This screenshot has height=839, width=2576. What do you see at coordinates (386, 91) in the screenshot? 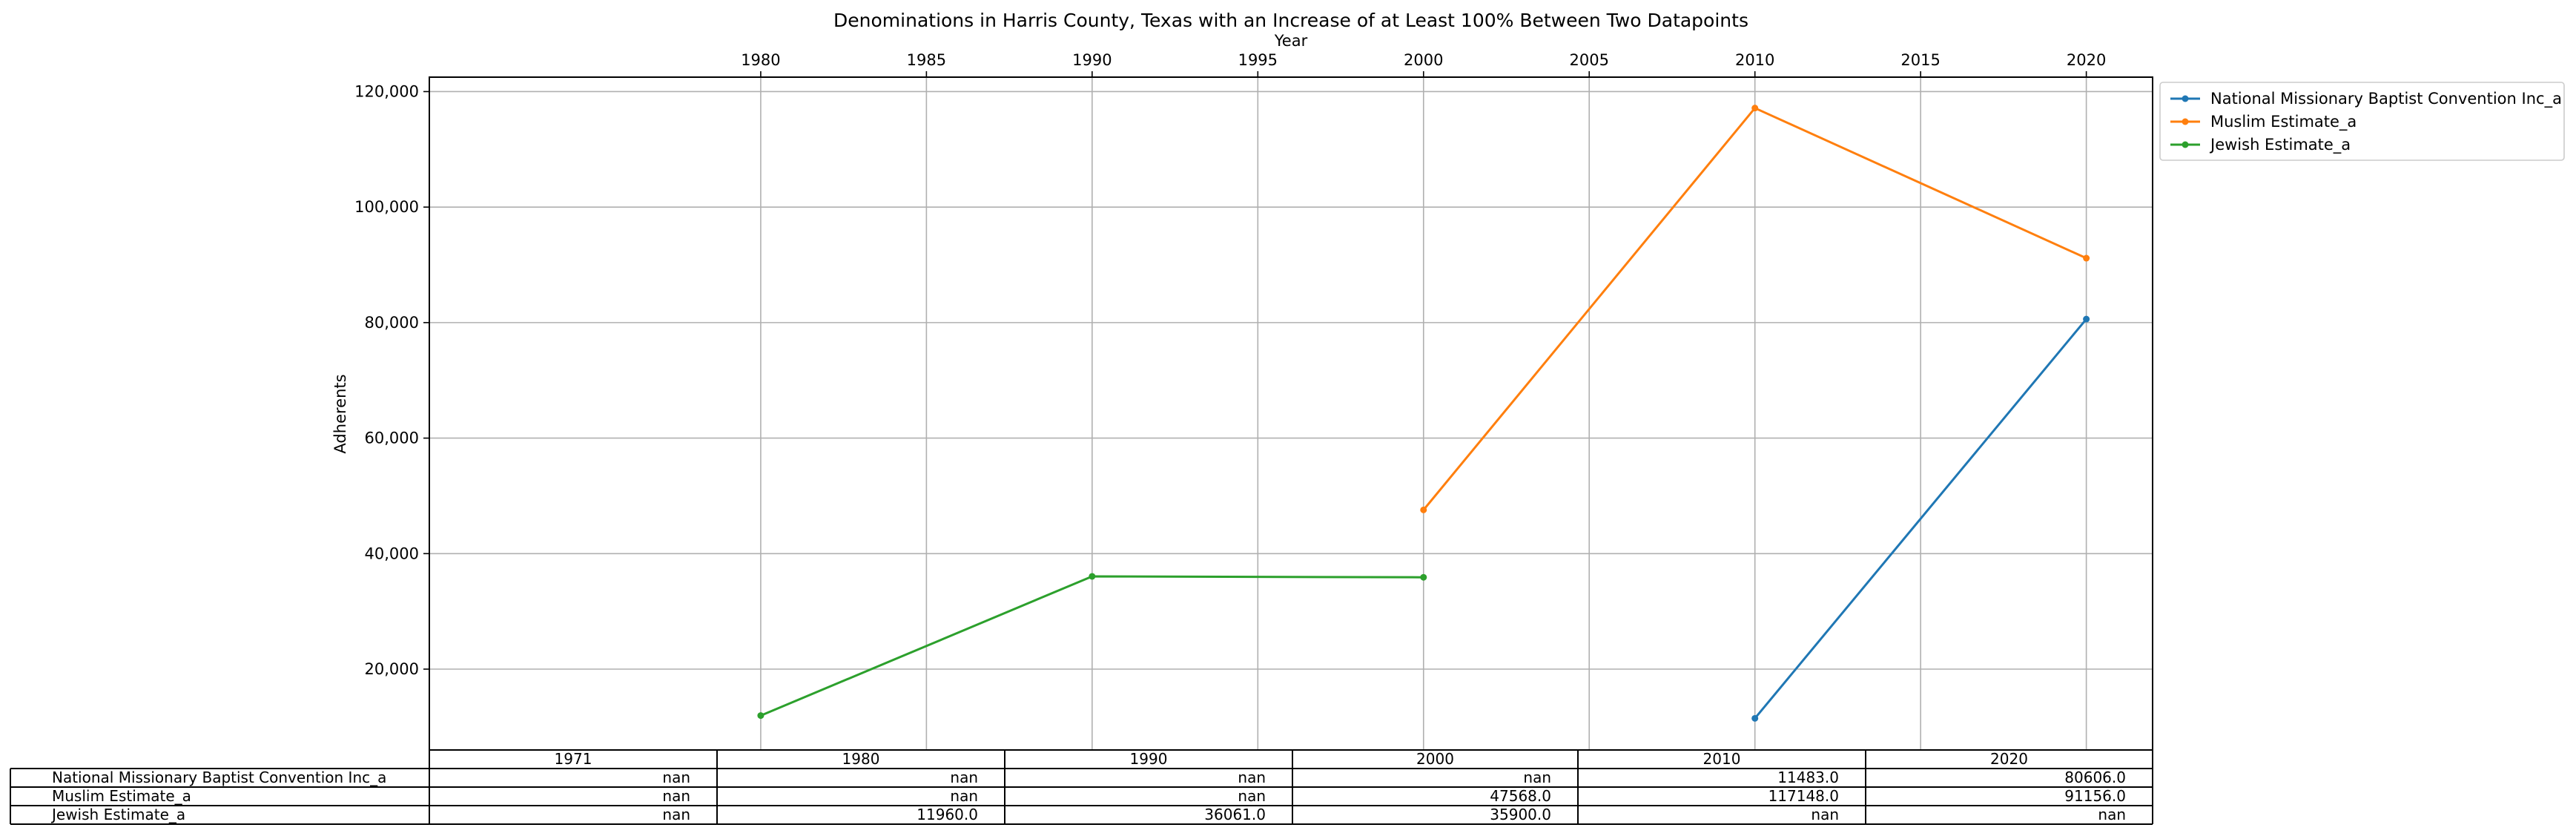
I see `y-tick-label: 120,000` at bounding box center [386, 91].